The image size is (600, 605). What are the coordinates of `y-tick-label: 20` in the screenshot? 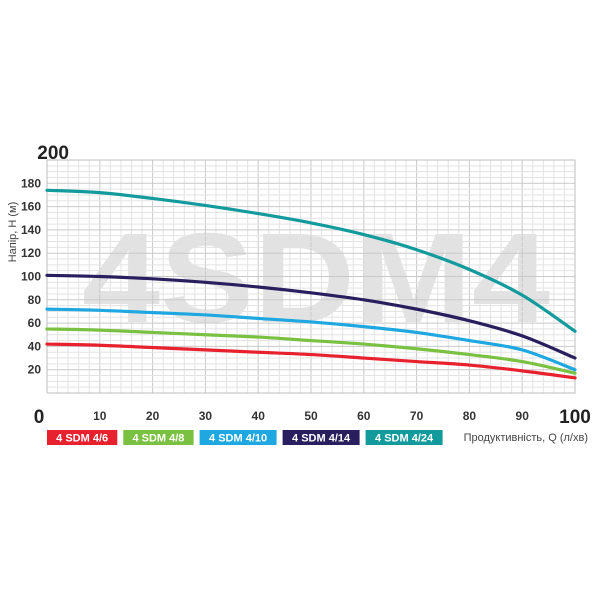 It's located at (35, 370).